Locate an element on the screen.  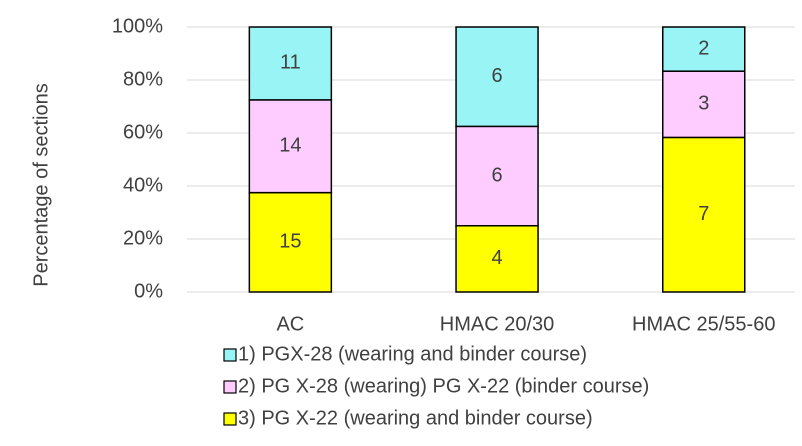
data-label: 3 is located at coordinates (703, 104).